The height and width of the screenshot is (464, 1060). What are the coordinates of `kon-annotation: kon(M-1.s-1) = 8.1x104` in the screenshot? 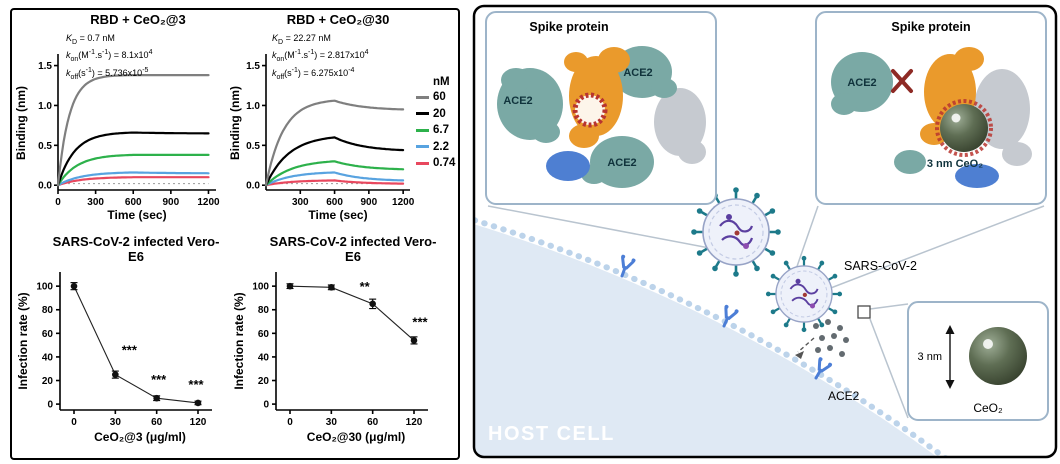 It's located at (109, 56).